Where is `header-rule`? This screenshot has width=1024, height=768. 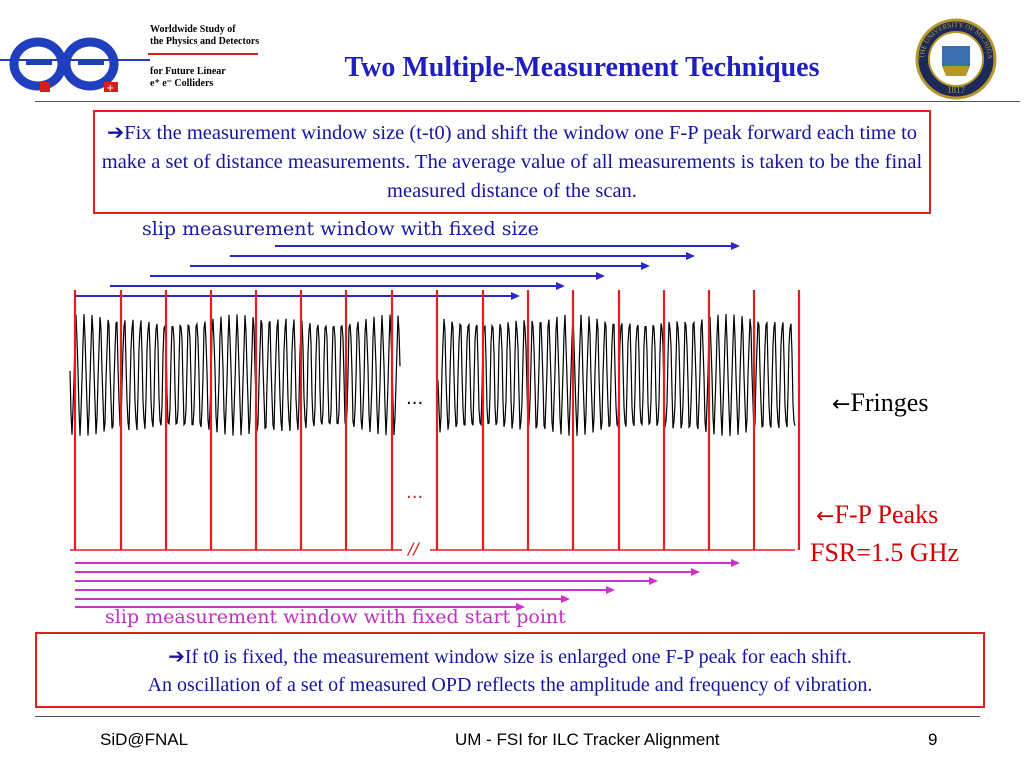 header-rule is located at coordinates (527, 101).